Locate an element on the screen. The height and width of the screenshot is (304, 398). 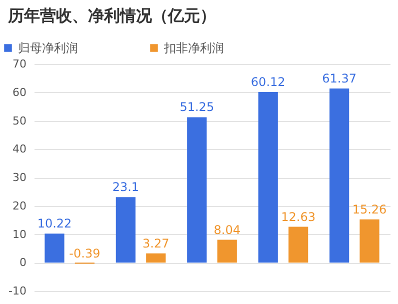
data-label: 15.26 is located at coordinates (369, 209).